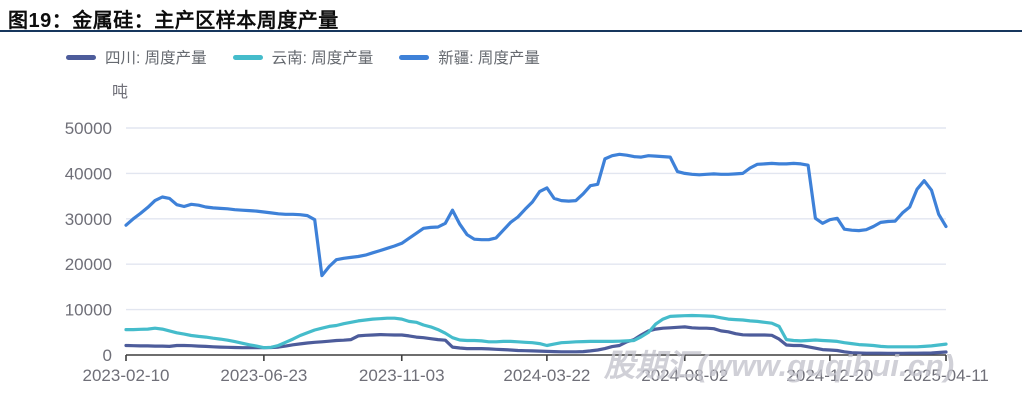 The height and width of the screenshot is (402, 1022). I want to click on y-tick-label-0: 0, so click(107, 355).